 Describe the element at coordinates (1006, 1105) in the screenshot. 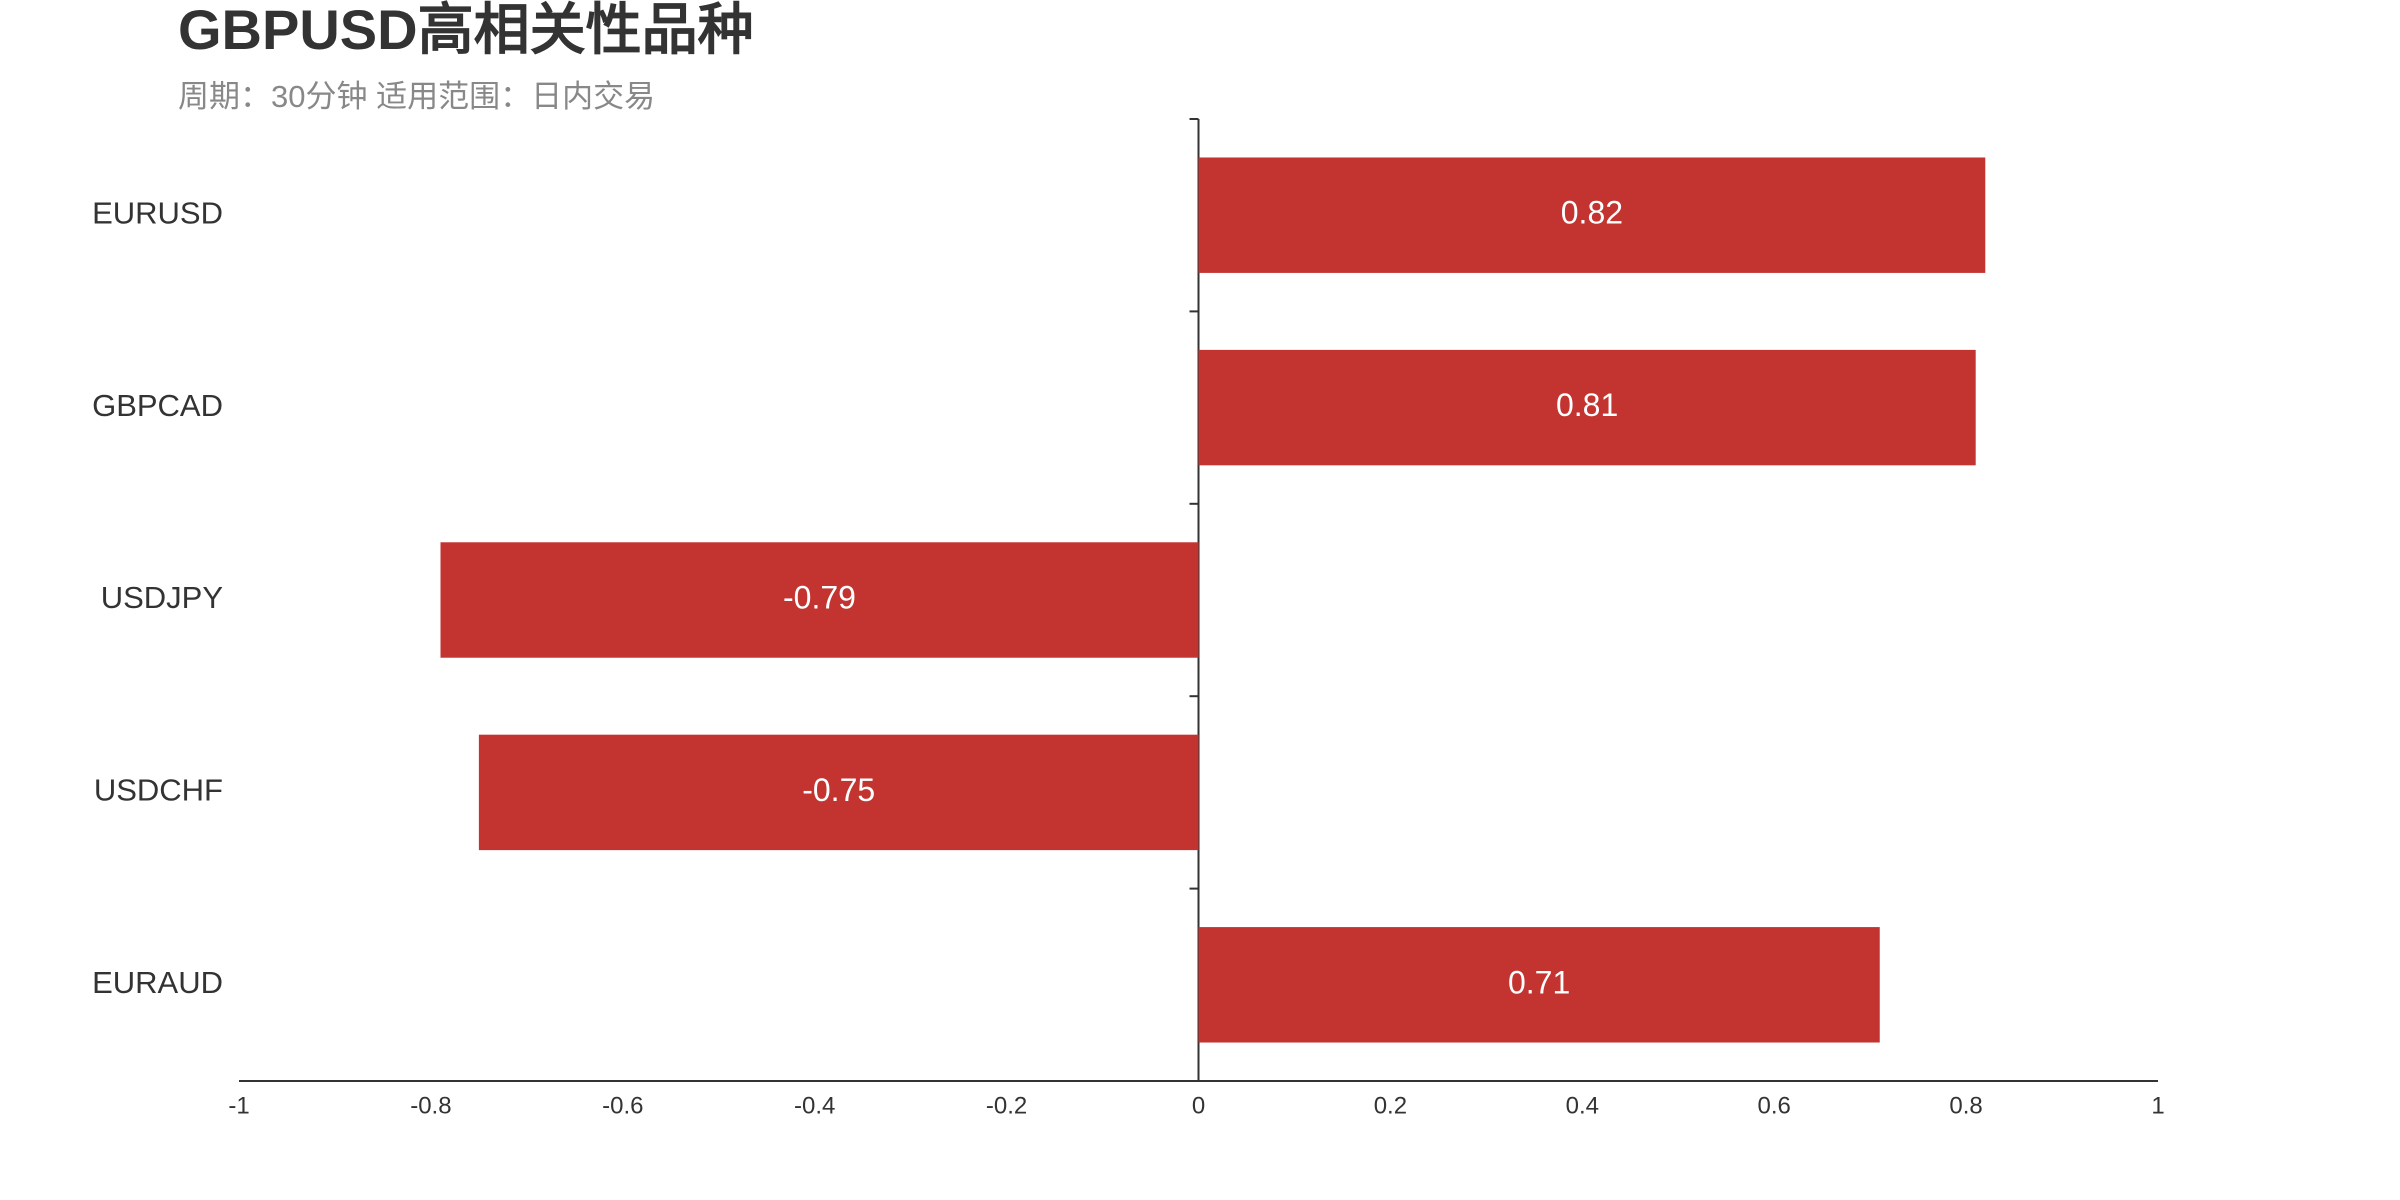

I see `x-tick-label: -0.2` at that location.